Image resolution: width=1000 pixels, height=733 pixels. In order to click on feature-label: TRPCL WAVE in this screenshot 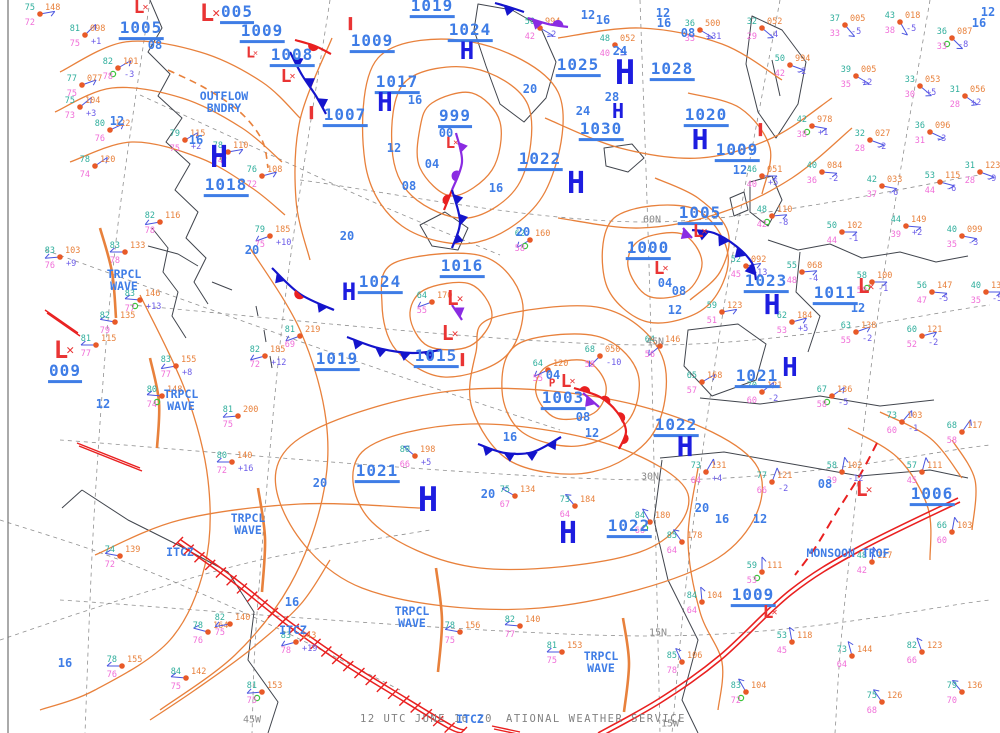, I will do `click(601, 662)`.